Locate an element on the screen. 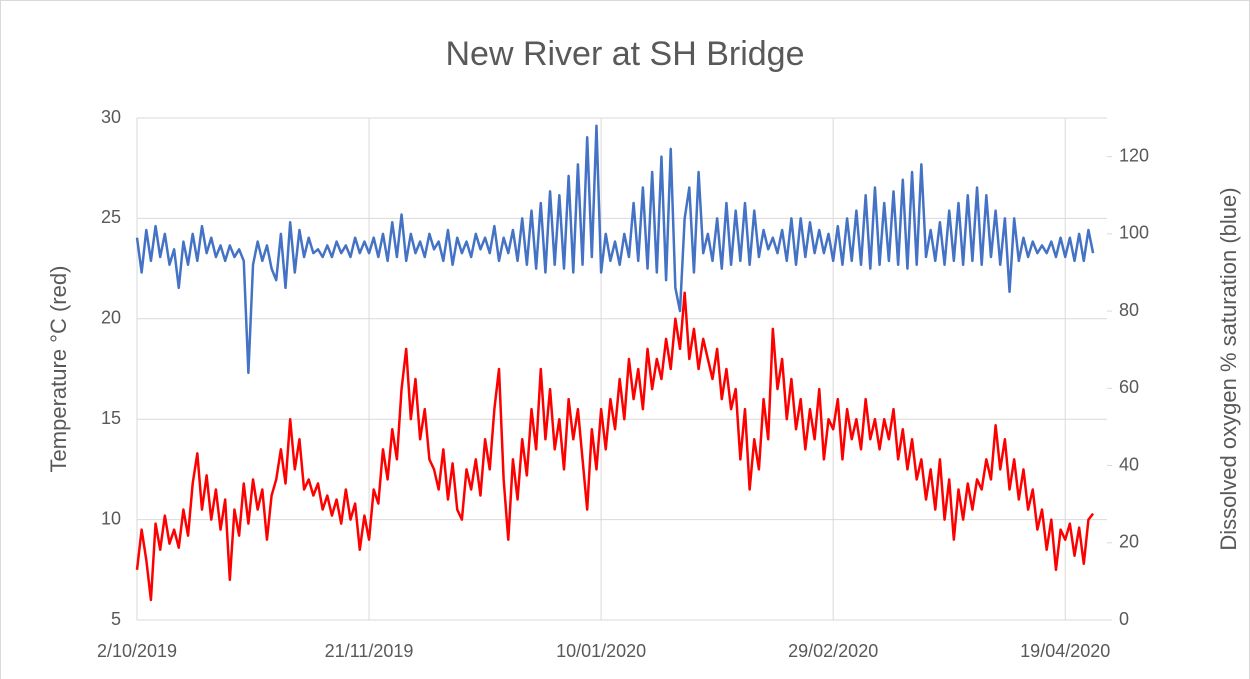 This screenshot has height=679, width=1250. y2-tick-label: 20 is located at coordinates (1129, 542).